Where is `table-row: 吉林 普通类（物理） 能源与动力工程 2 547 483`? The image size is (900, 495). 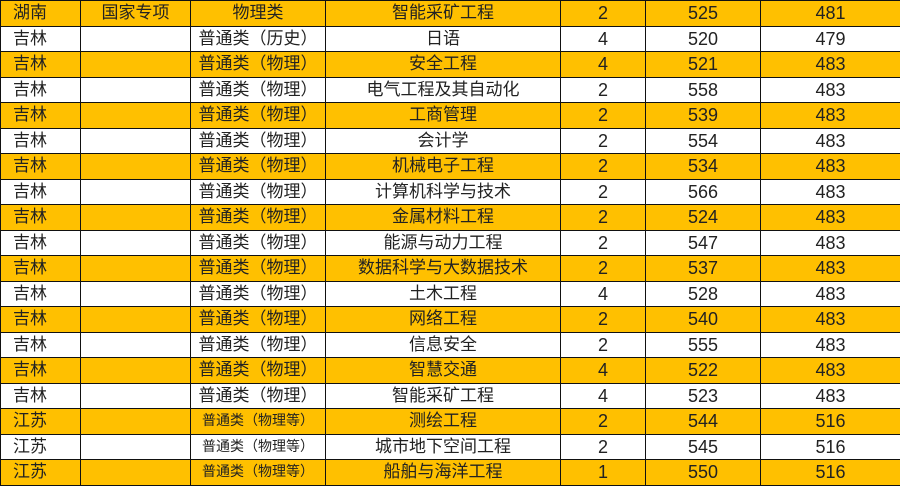
table-row: 吉林 普通类（物理） 能源与动力工程 2 547 483 is located at coordinates (450, 242).